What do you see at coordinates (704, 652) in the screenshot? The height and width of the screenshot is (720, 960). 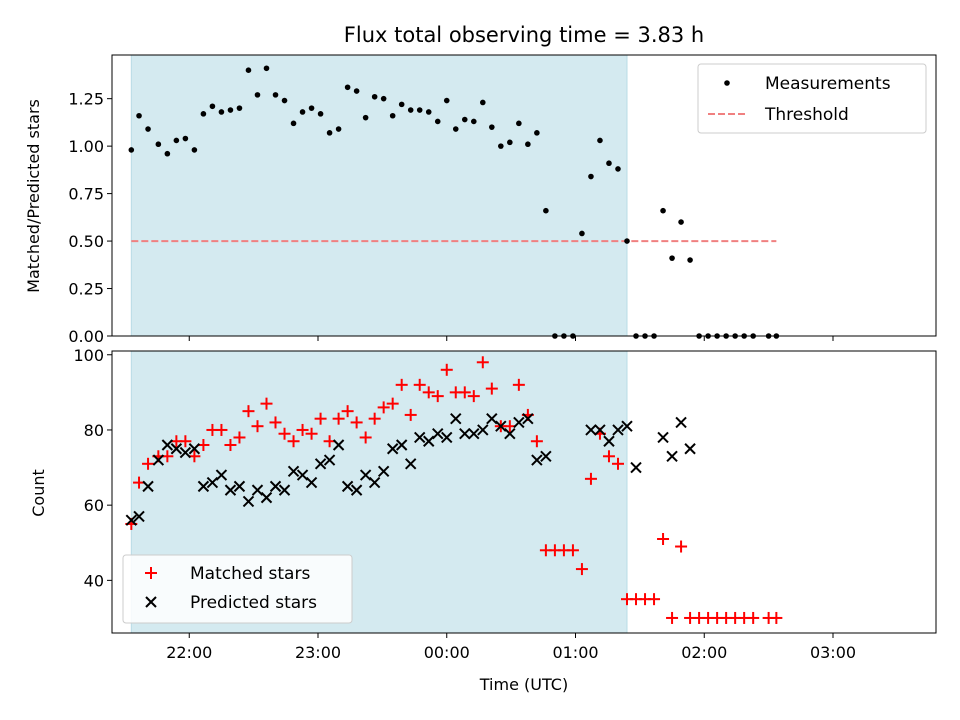 I see `x-tick-label: 02:00` at bounding box center [704, 652].